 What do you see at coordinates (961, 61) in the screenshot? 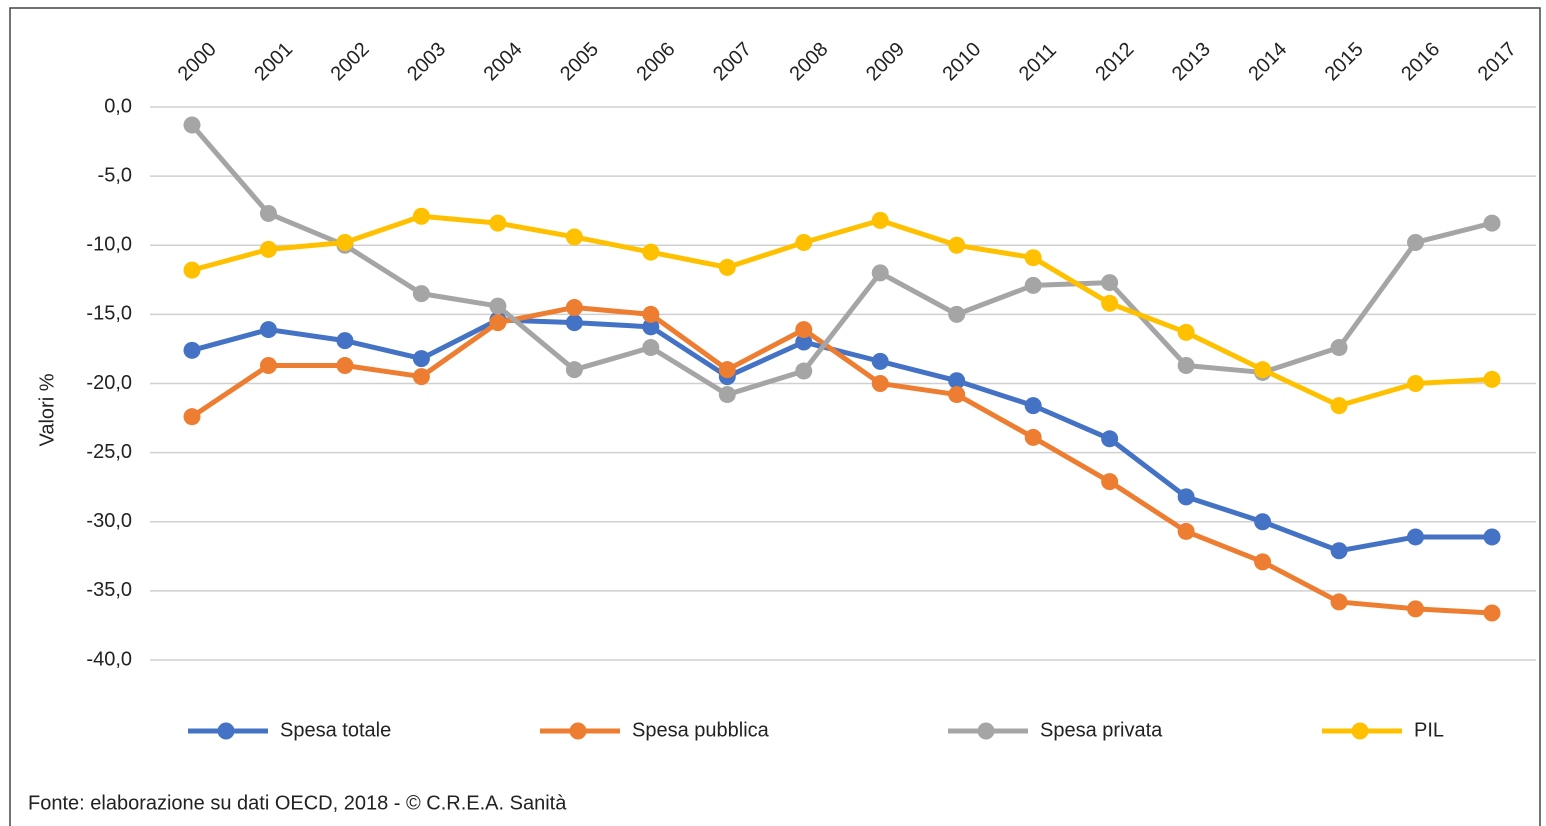
I see `x-tick-label: 2010` at bounding box center [961, 61].